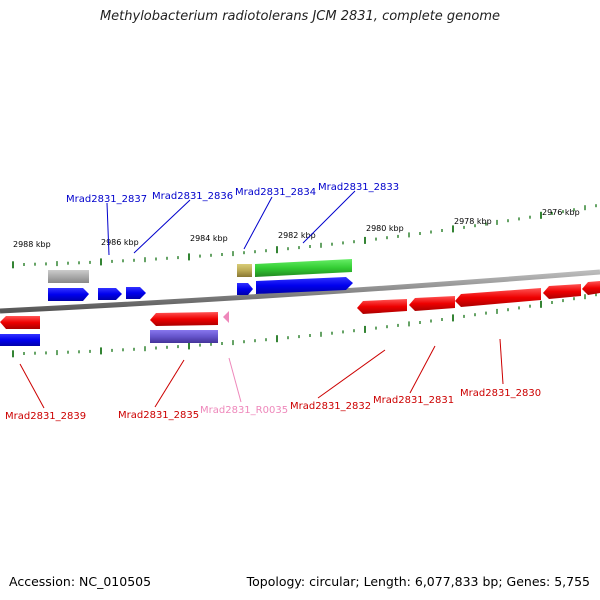  I want to click on scale-label: 2986 kbp, so click(120, 242).